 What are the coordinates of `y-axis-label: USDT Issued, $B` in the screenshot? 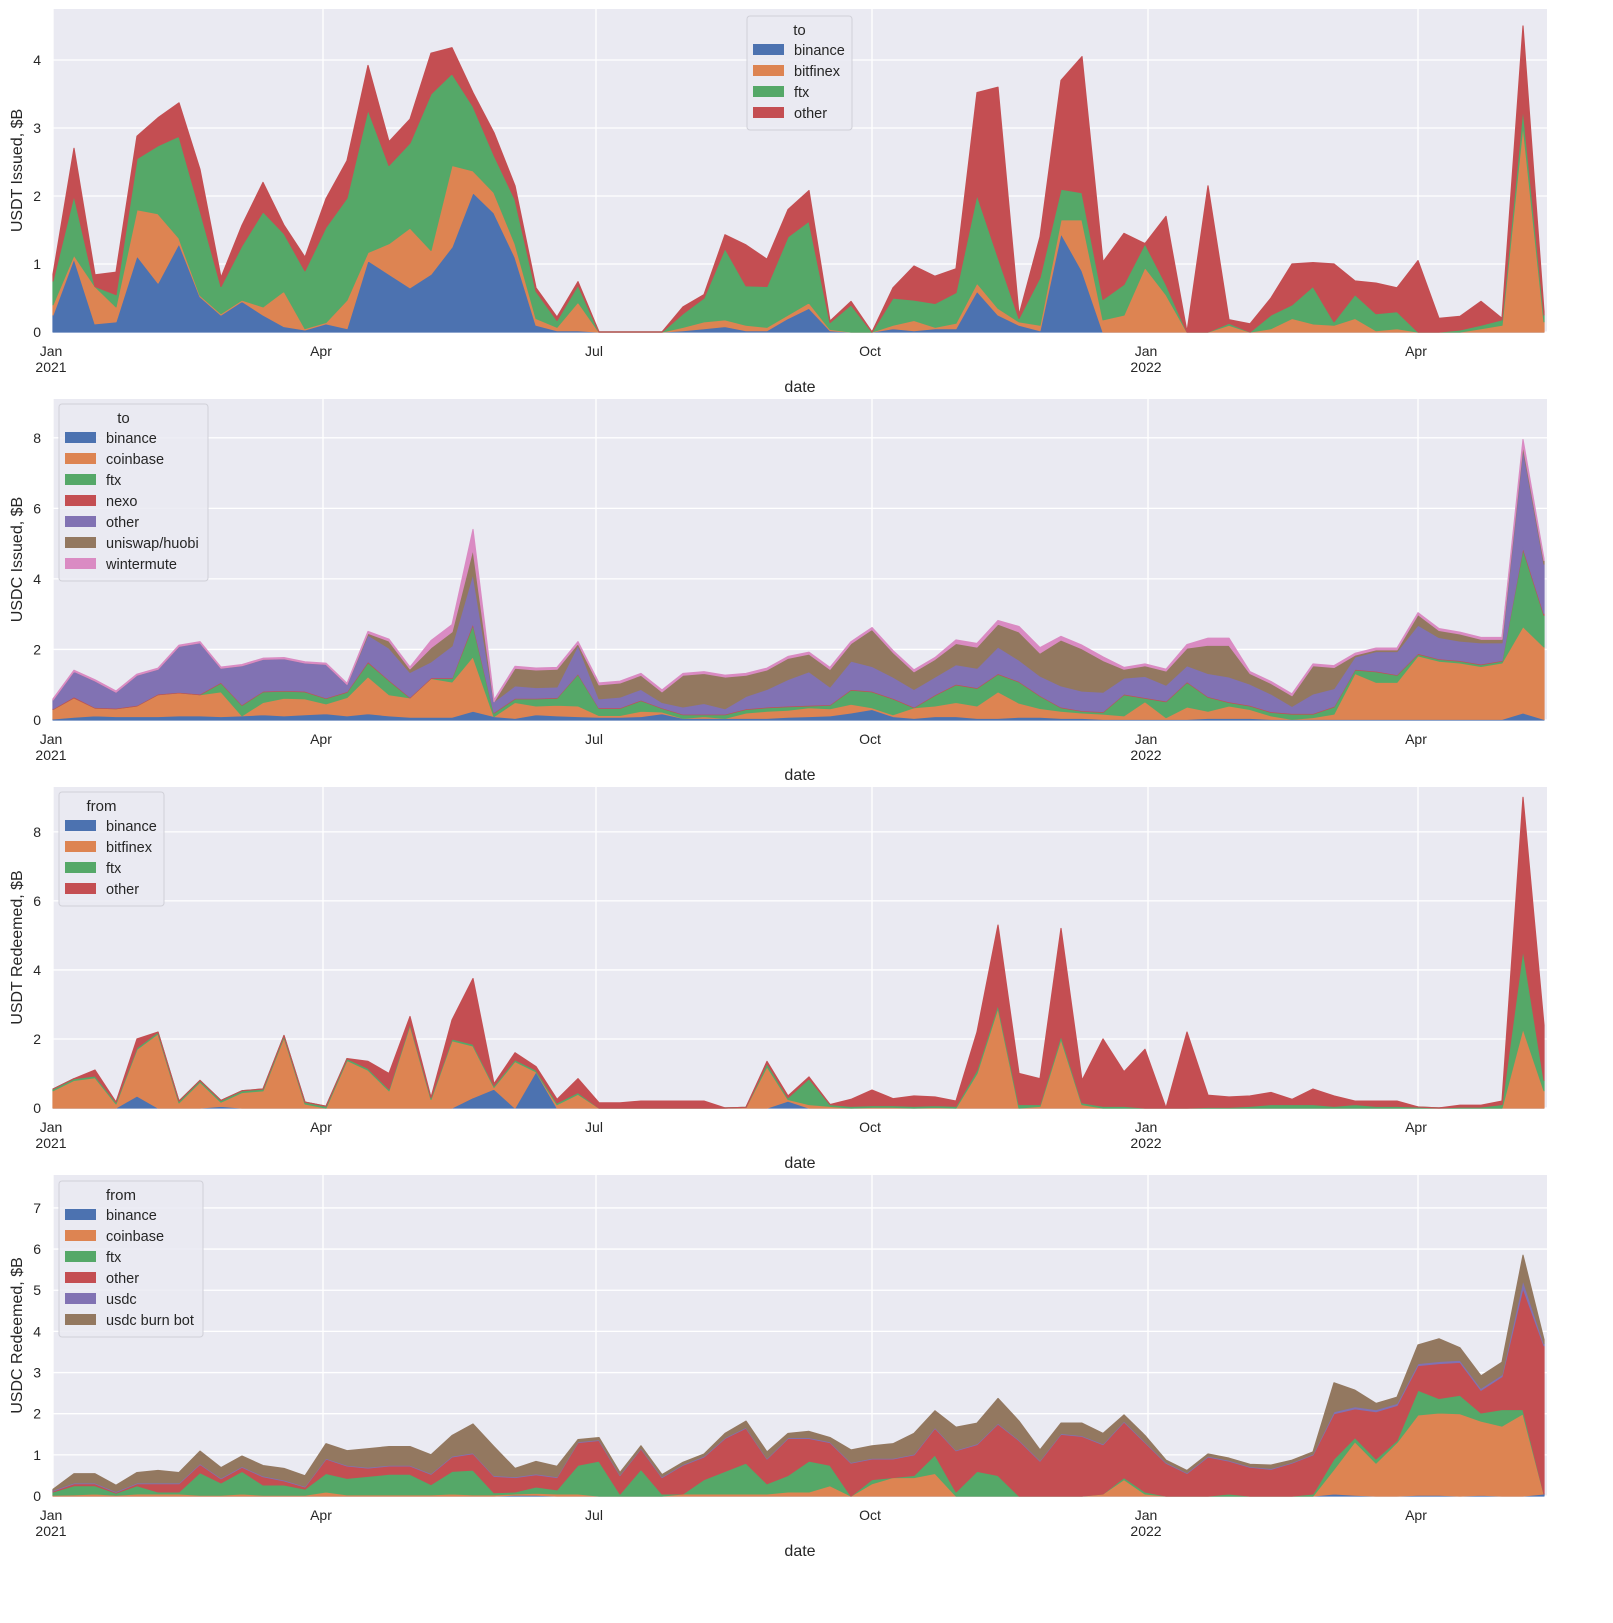 It's located at (17, 170).